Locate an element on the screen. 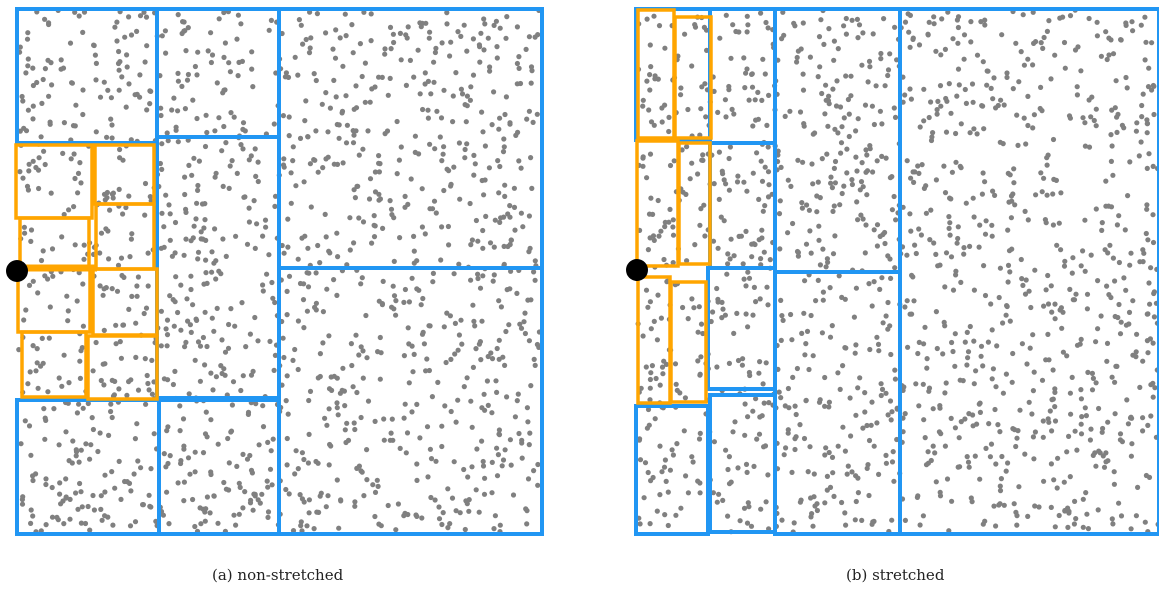 Image resolution: width=1159 pixels, height=615 pixels. panel-b-query-point is located at coordinates (637, 270).